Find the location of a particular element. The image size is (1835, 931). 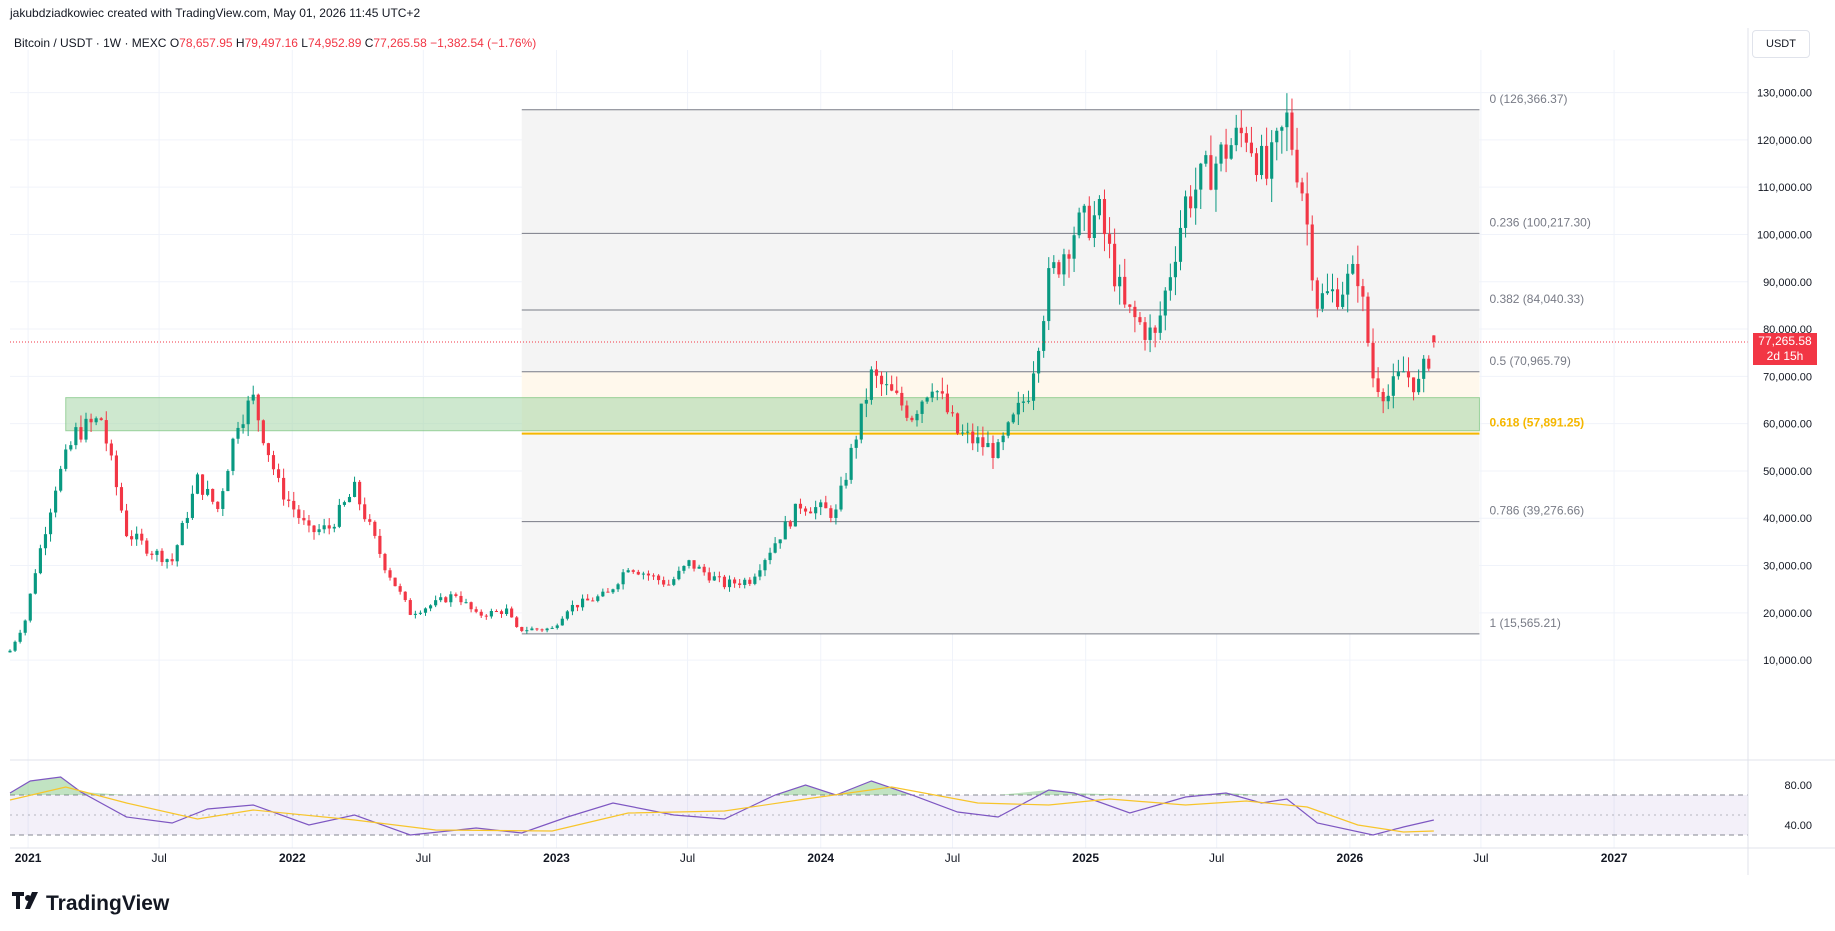

symbol-label: Bitcoin / USDT · 1W · MEXC is located at coordinates (90, 43).